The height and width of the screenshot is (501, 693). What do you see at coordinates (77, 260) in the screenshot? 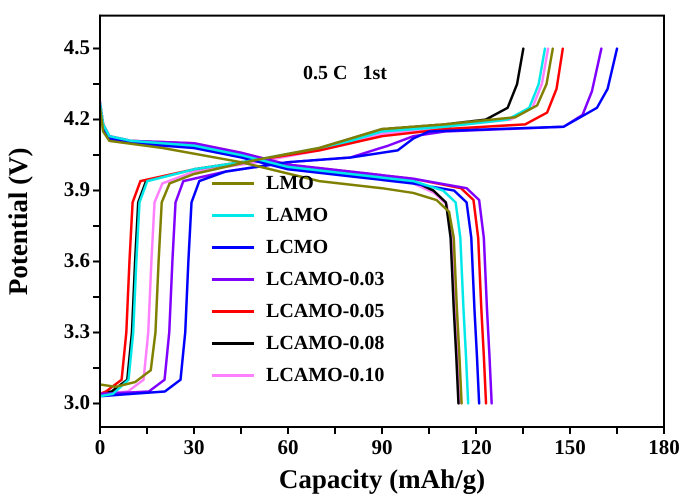
I see `y-tick-label: 3.6` at bounding box center [77, 260].